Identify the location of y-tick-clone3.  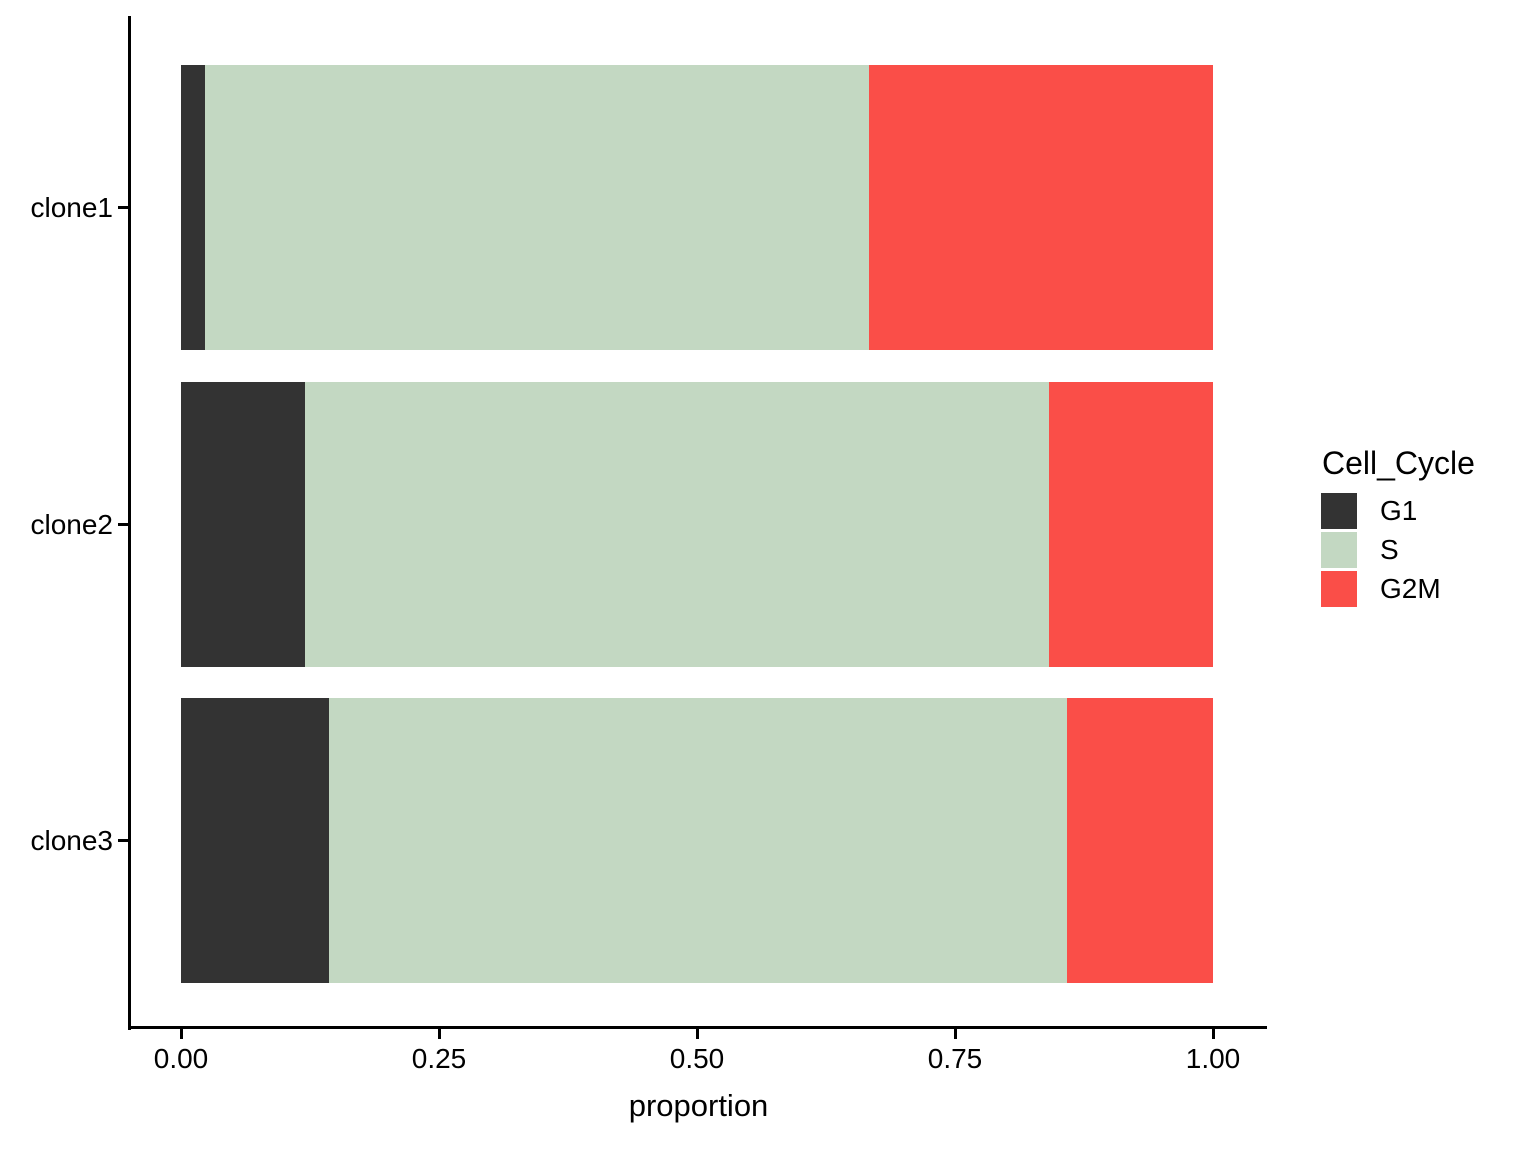
(123, 840).